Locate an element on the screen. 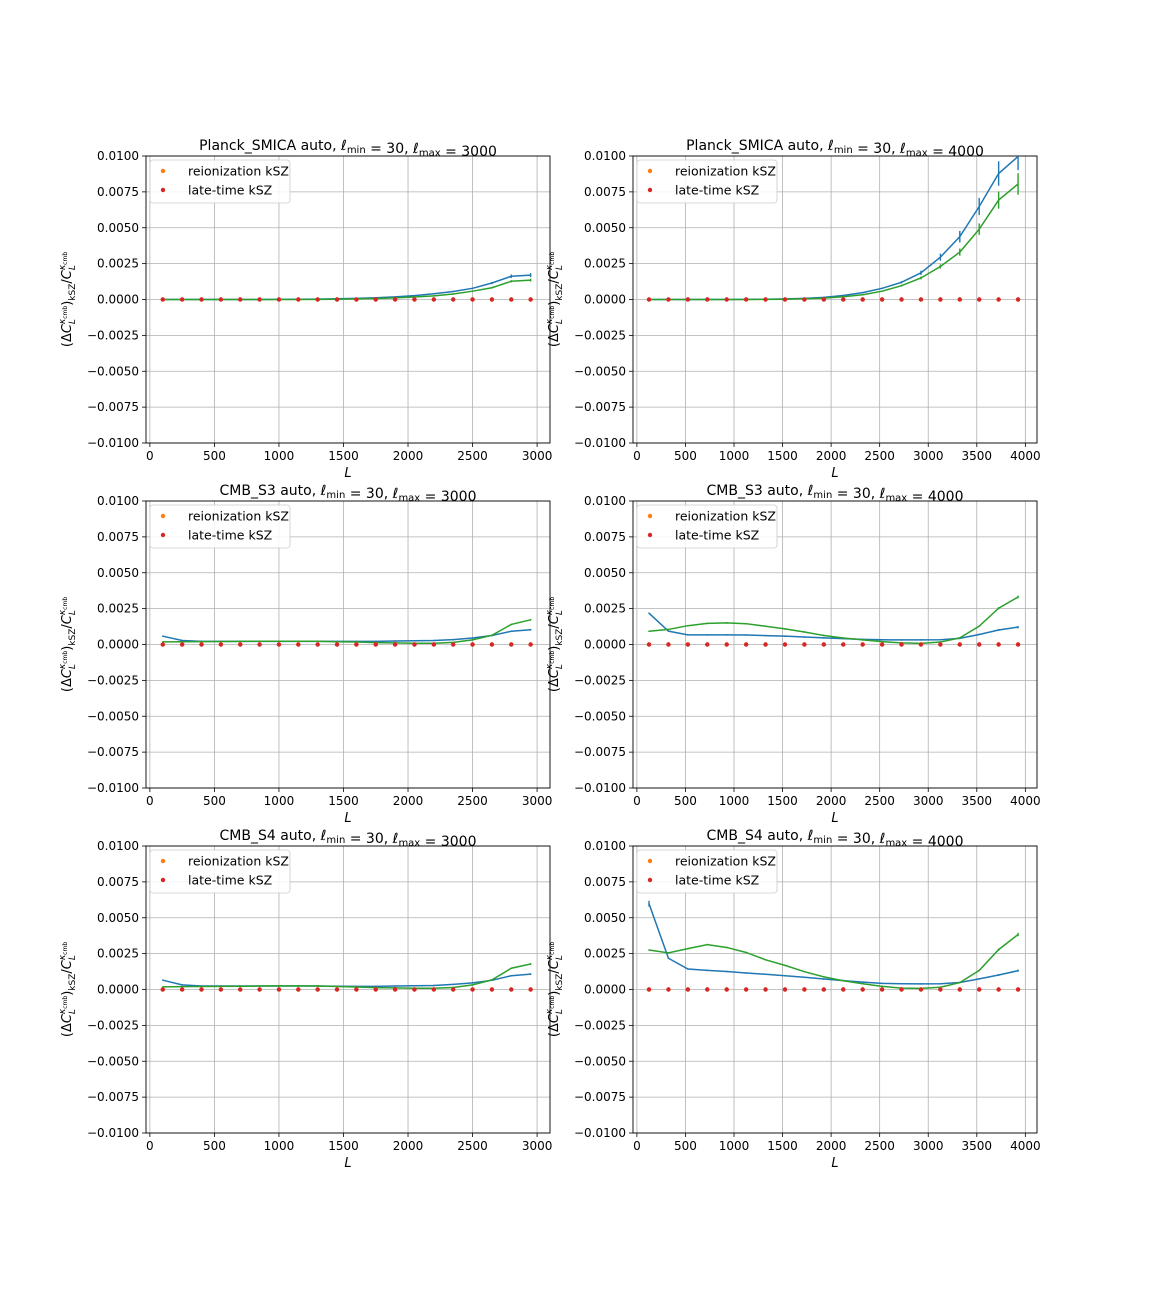  x-tick-label: 4000 is located at coordinates (1025, 801).